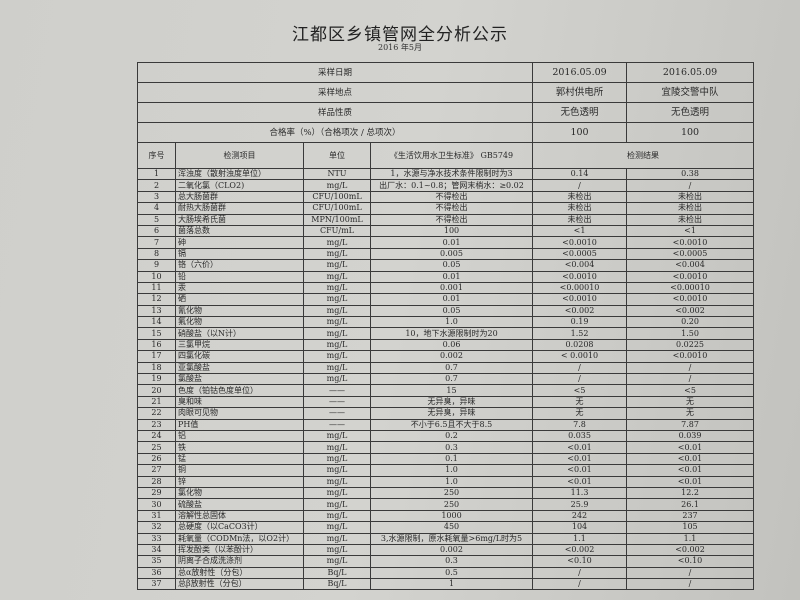 Image resolution: width=800 pixels, height=600 pixels. Describe the element at coordinates (451, 288) in the screenshot. I see `cell-standard: 0.001` at that location.